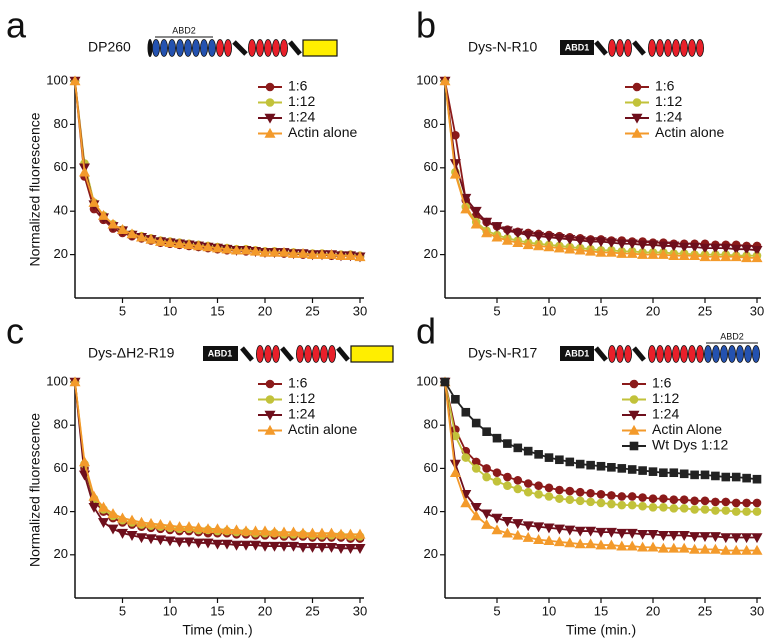 The height and width of the screenshot is (643, 779). I want to click on x-tick-label: 10, so click(549, 310).